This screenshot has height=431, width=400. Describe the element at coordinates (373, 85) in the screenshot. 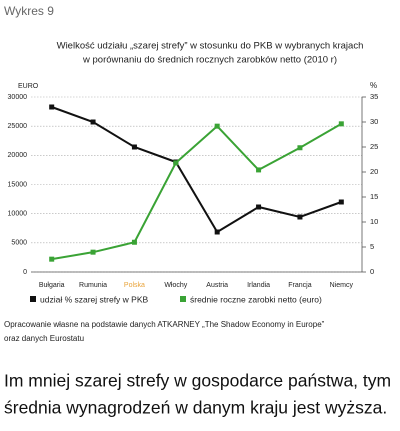

I see `y2-axis-label: %` at that location.